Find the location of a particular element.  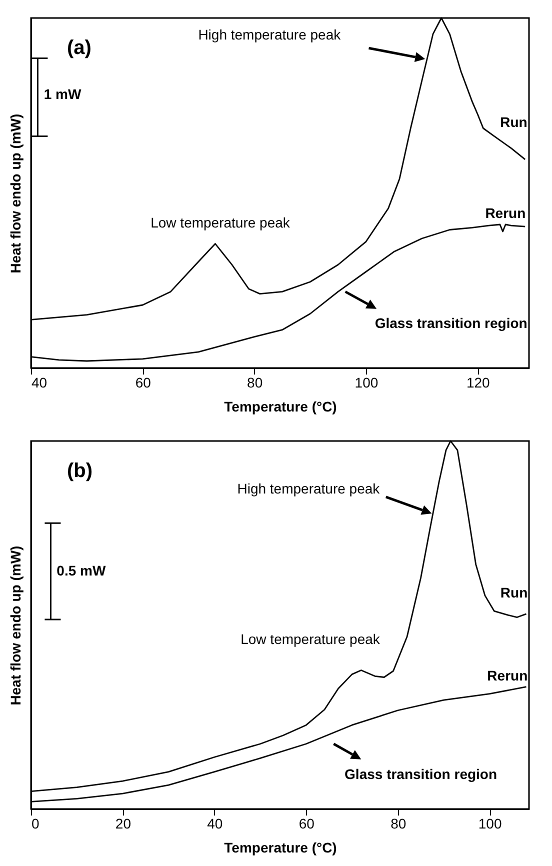

text: (a) is located at coordinates (79, 48).